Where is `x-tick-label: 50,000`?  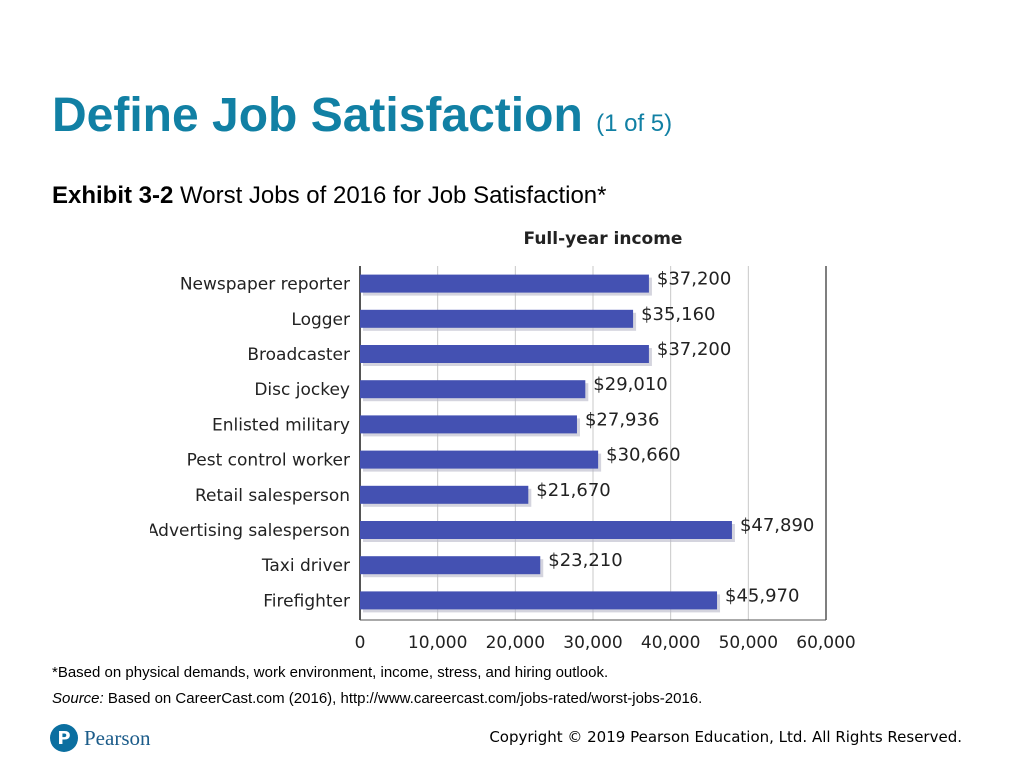 x-tick-label: 50,000 is located at coordinates (748, 643).